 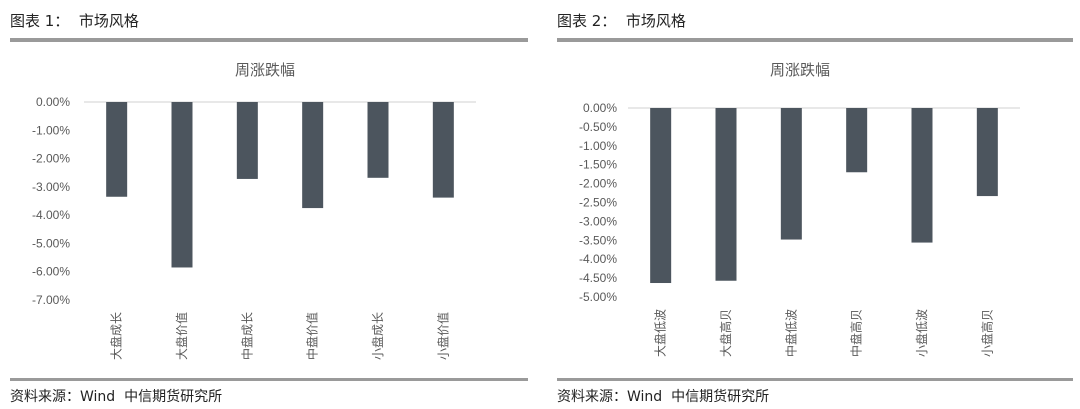 I want to click on chart-1-category-label: 大盘价值, so click(x=181, y=336).